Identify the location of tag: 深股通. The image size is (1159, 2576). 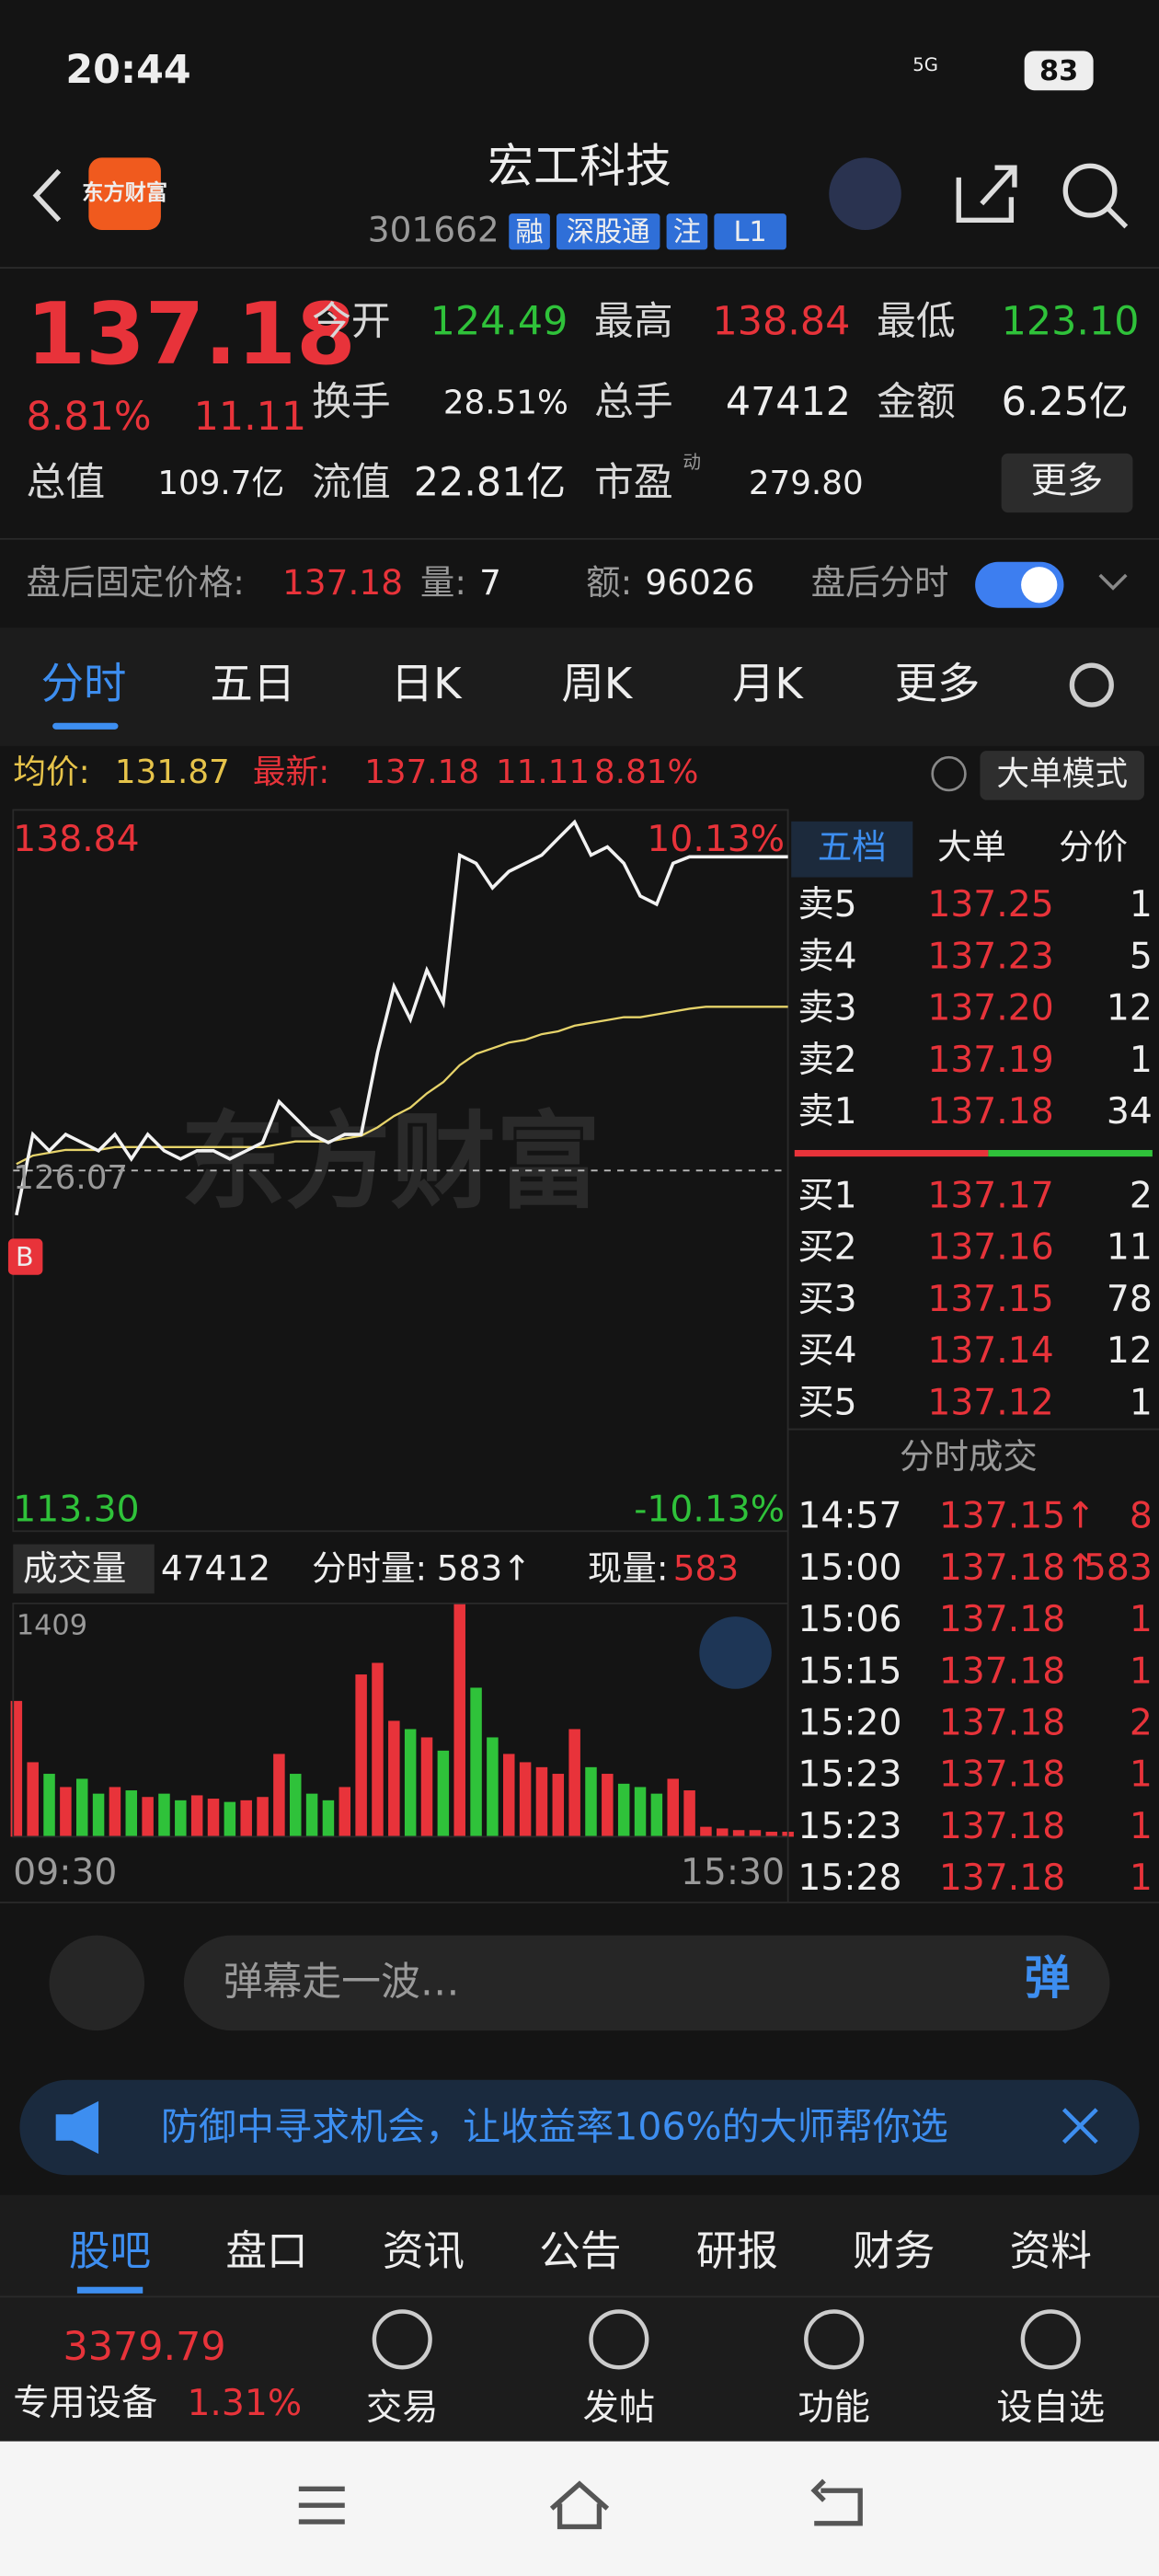
(608, 232).